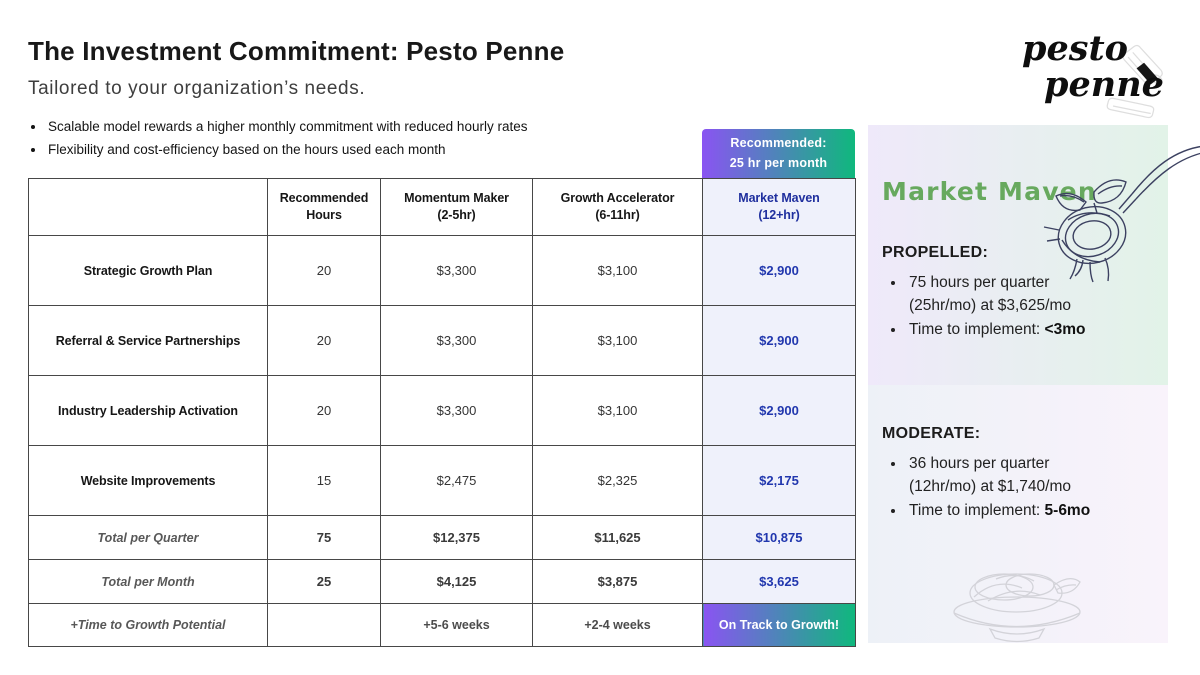  What do you see at coordinates (197, 88) in the screenshot?
I see `page-subtitle: Tailored to your organization’s needs.` at bounding box center [197, 88].